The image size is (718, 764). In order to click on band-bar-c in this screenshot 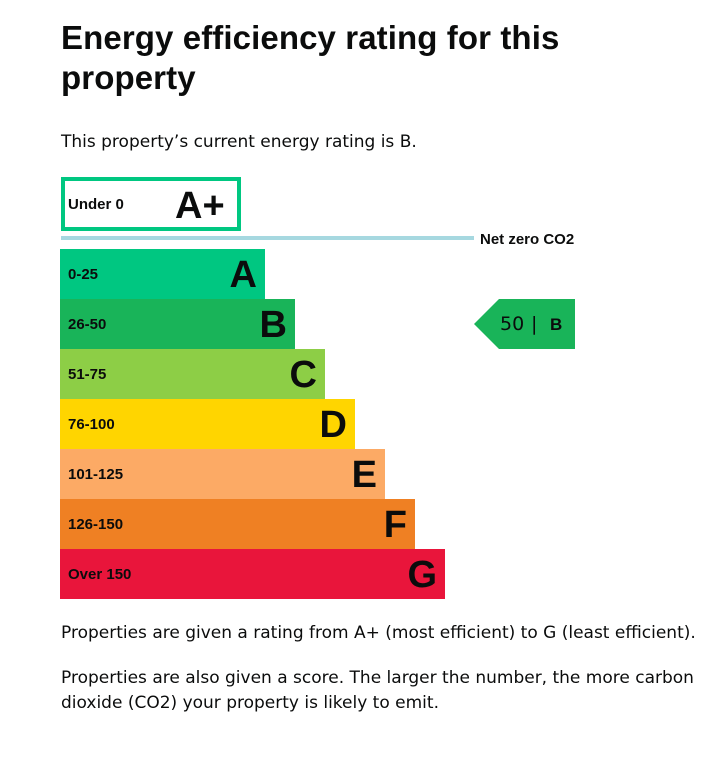, I will do `click(192, 374)`.